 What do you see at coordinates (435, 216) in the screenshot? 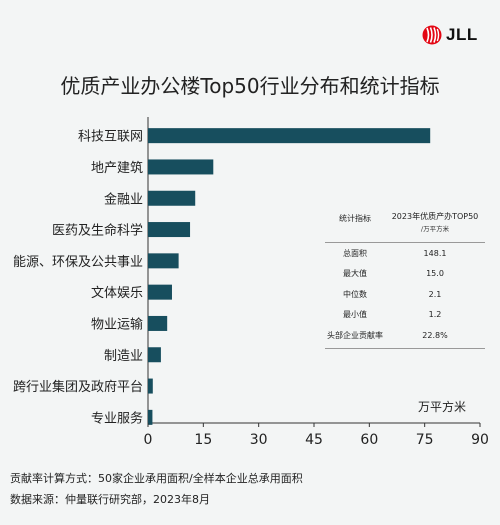
I see `stats-header-value-title: 2023年优质产办TOP50` at bounding box center [435, 216].